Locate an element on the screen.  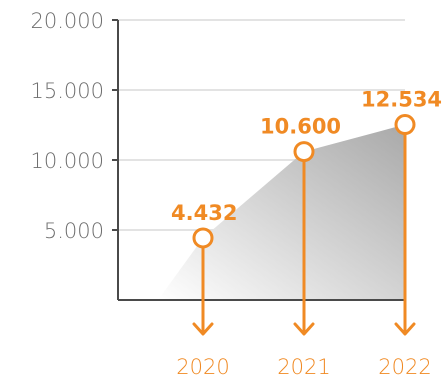
y-tick-label: 20.000 is located at coordinates (67, 21).